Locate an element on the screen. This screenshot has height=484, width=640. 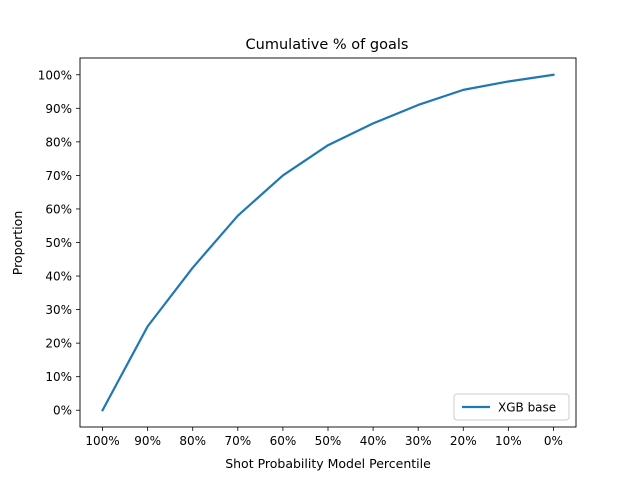
legend-label: XGB base is located at coordinates (527, 408).